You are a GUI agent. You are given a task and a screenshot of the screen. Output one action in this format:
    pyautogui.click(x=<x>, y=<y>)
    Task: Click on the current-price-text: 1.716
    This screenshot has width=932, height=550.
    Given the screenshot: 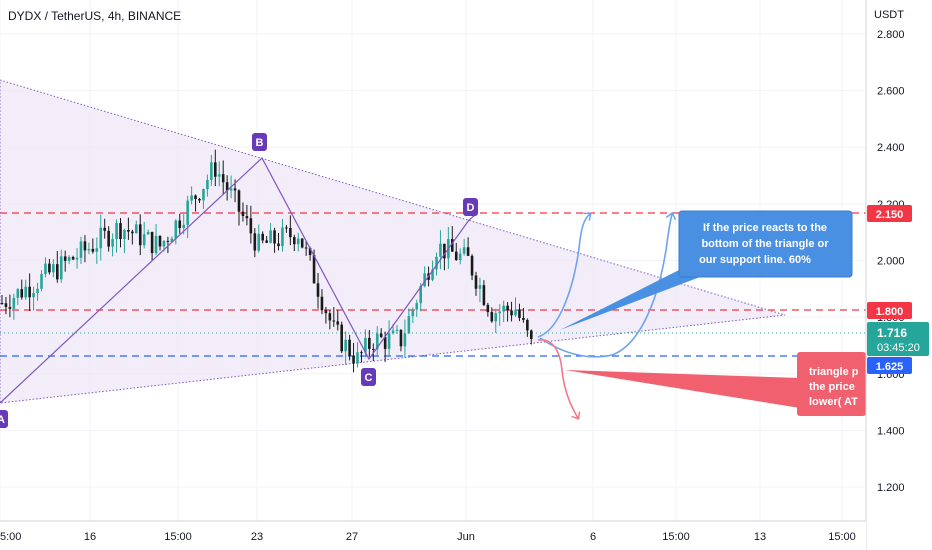 What is the action you would take?
    pyautogui.click(x=892, y=333)
    